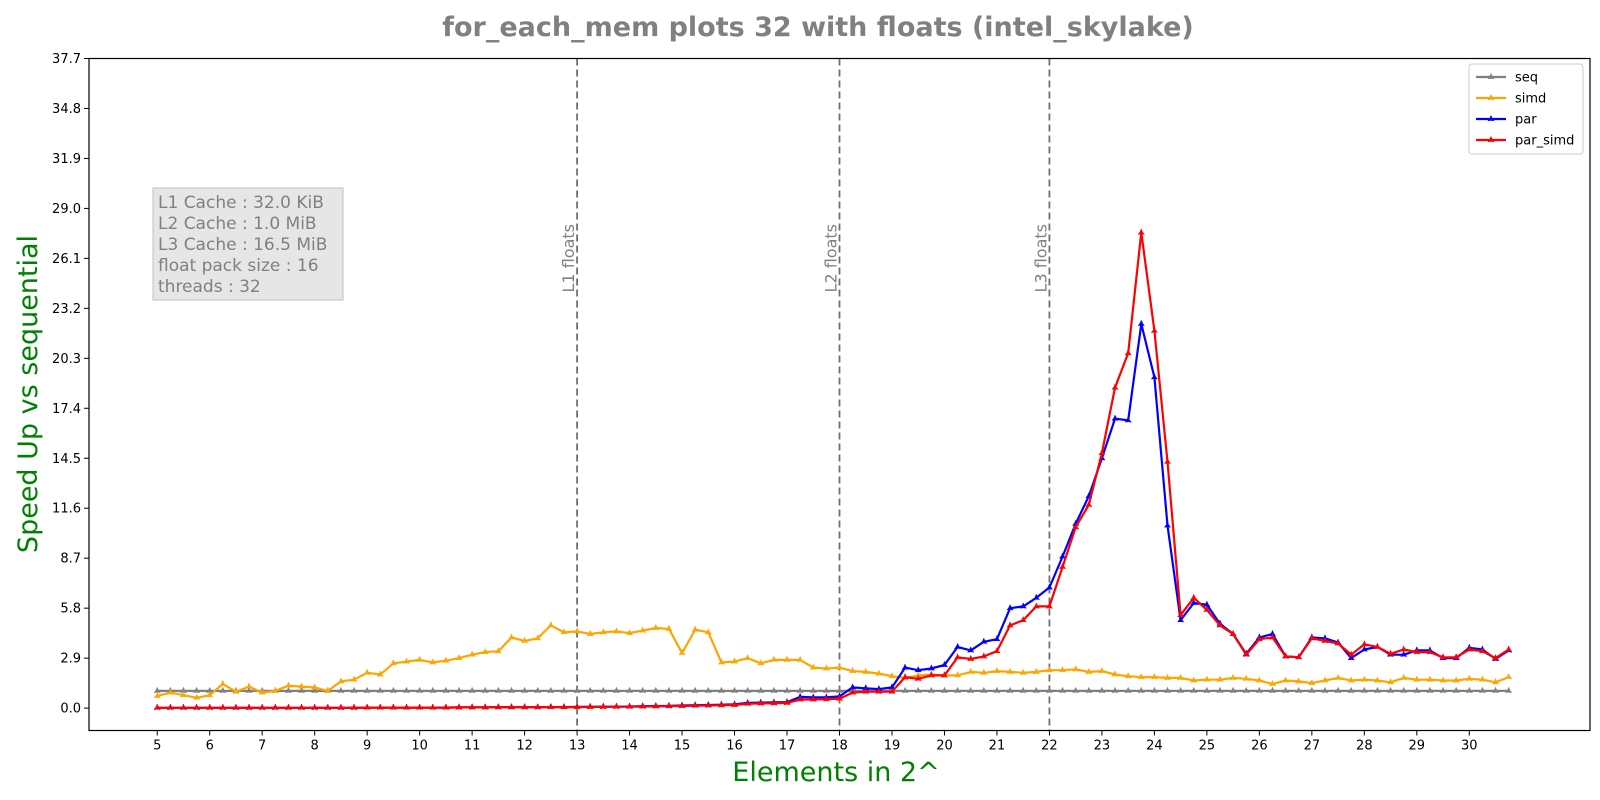 This screenshot has height=800, width=1600. What do you see at coordinates (1259, 746) in the screenshot?
I see `x-tick-label: 26` at bounding box center [1259, 746].